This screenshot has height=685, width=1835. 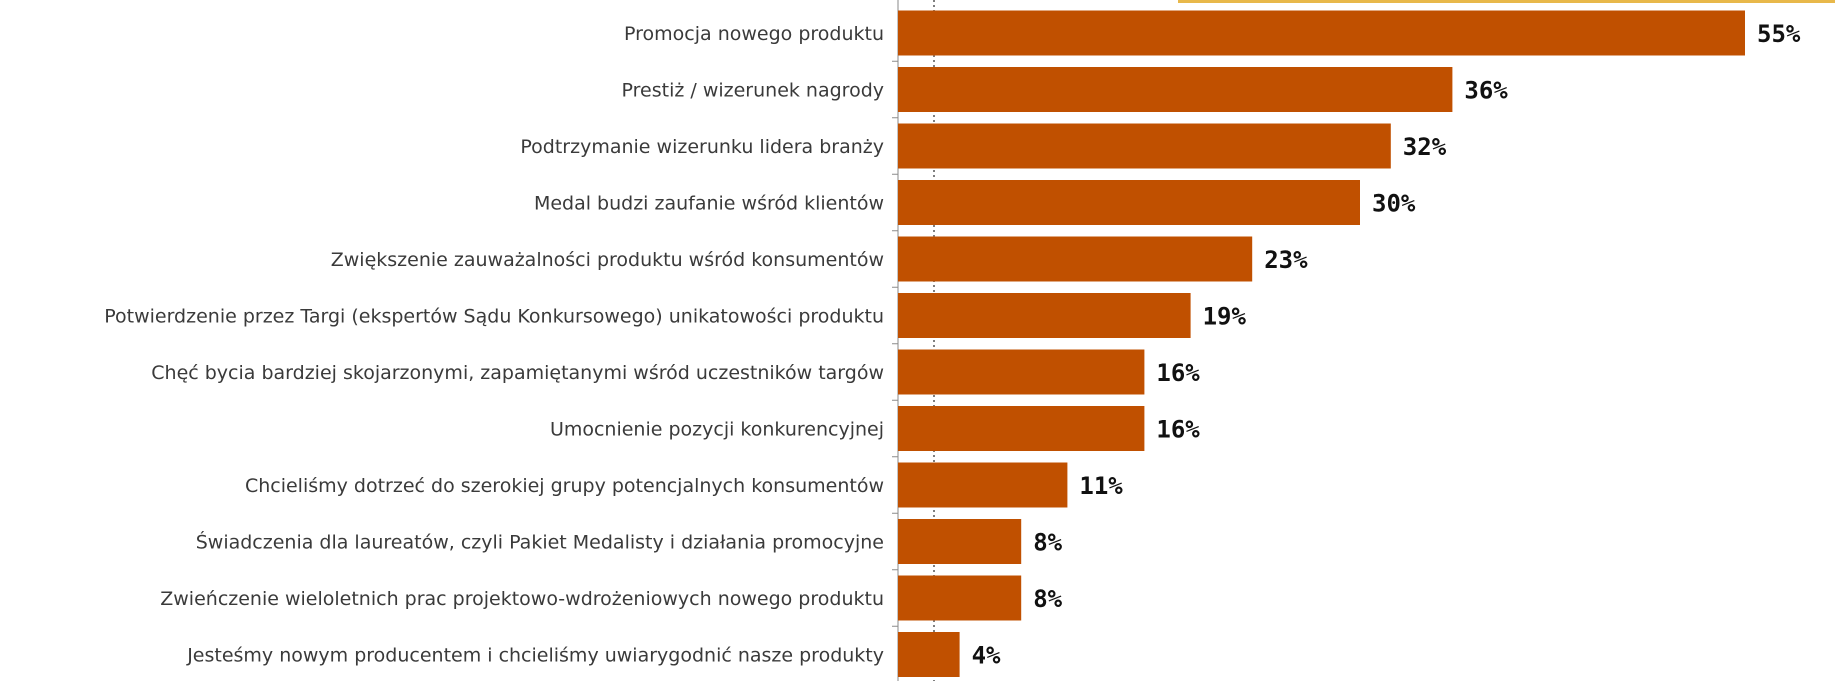 I want to click on category-label: Podtrzymanie wizerunku lidera branży, so click(x=702, y=147).